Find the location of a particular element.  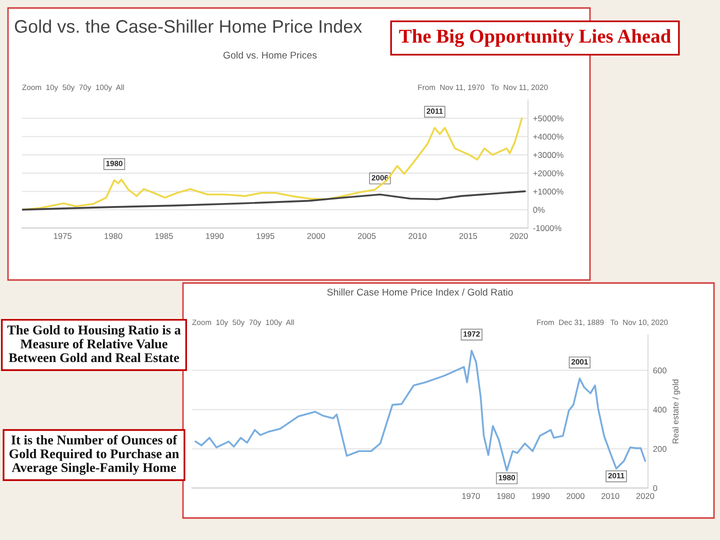

text: It is the Number of Ounces of Gold Required to Purchase an Average Single-Family Home is located at coordinates (94, 455).